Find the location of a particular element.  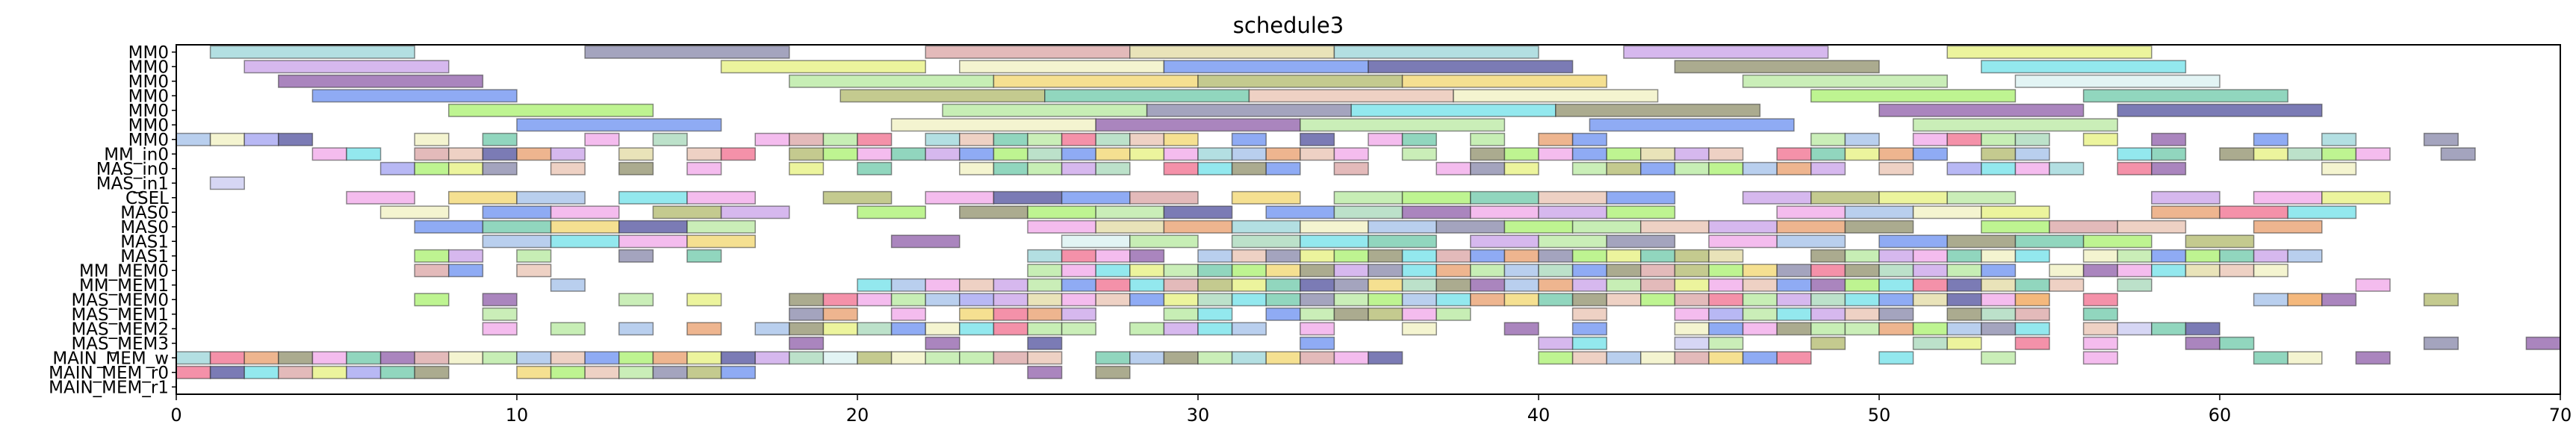

y-tick-label-10: CSEL is located at coordinates (147, 198).